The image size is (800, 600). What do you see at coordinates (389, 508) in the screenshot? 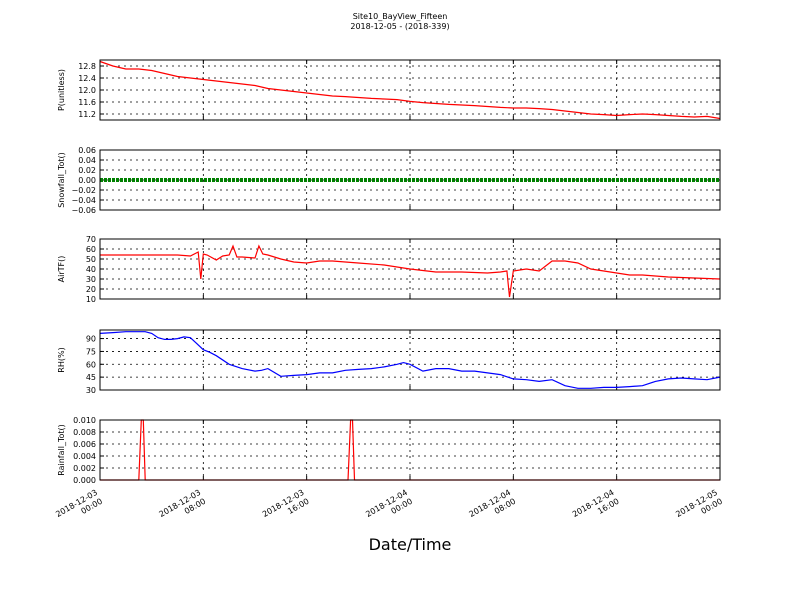
I see `x-tick-label: 2018-12-0400:00` at bounding box center [389, 508].